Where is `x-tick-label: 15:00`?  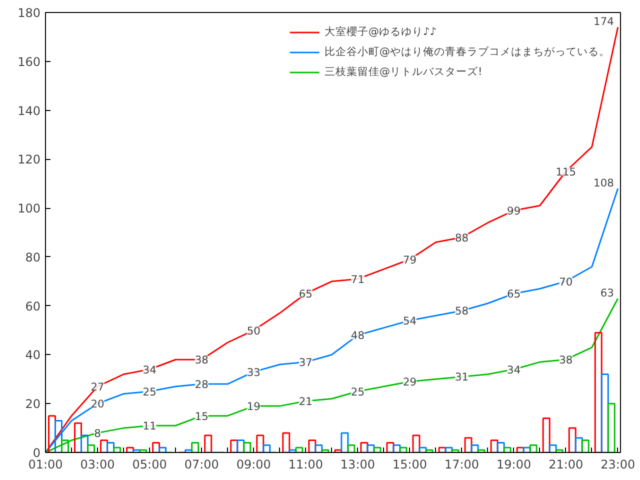 x-tick-label: 15:00 is located at coordinates (410, 465).